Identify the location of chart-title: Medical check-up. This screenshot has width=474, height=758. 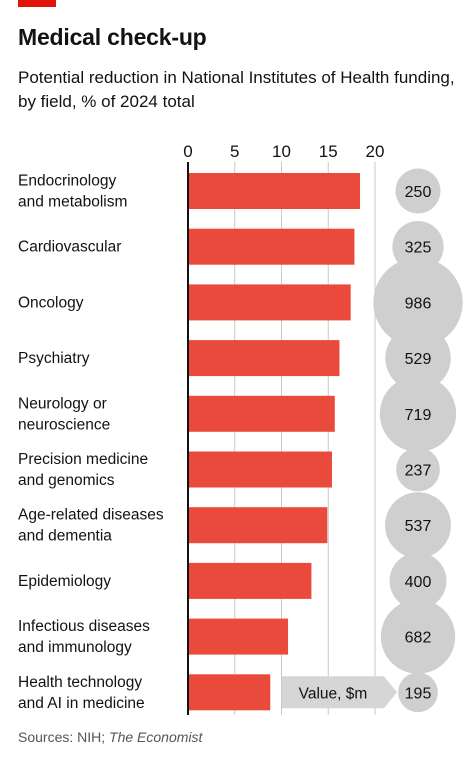
(112, 37).